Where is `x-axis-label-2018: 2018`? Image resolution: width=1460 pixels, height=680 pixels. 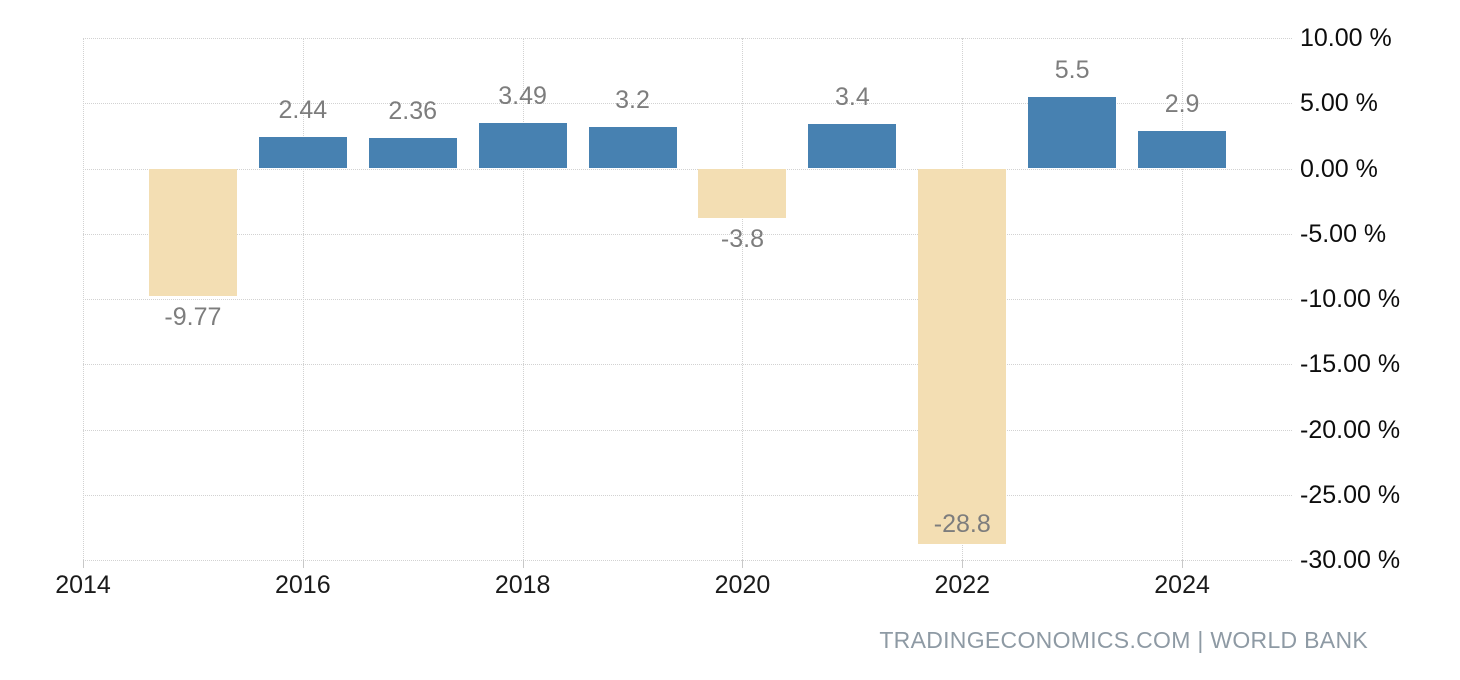 x-axis-label-2018: 2018 is located at coordinates (522, 585).